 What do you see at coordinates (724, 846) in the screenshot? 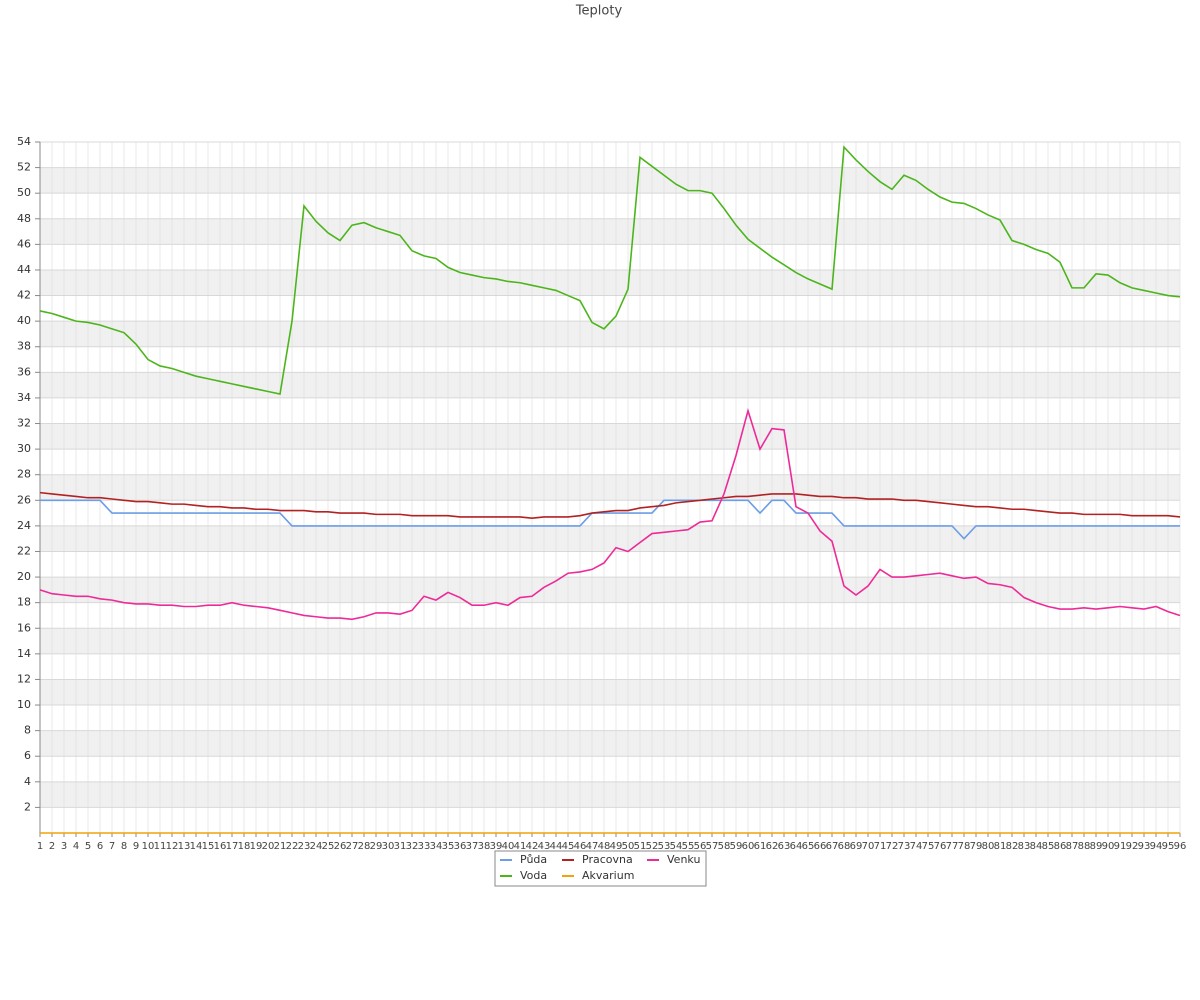
I see `x-tick-label: 58` at bounding box center [724, 846].